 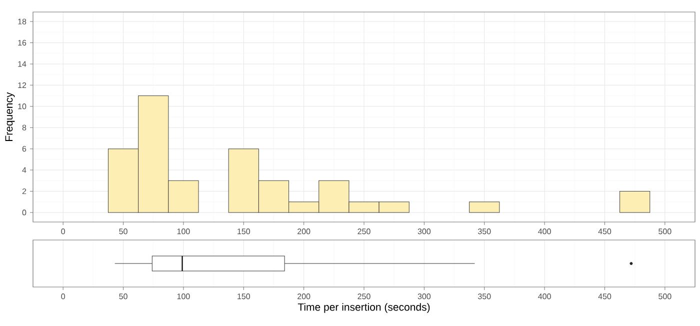 I want to click on y-axis-title: Frequency, so click(x=10, y=116).